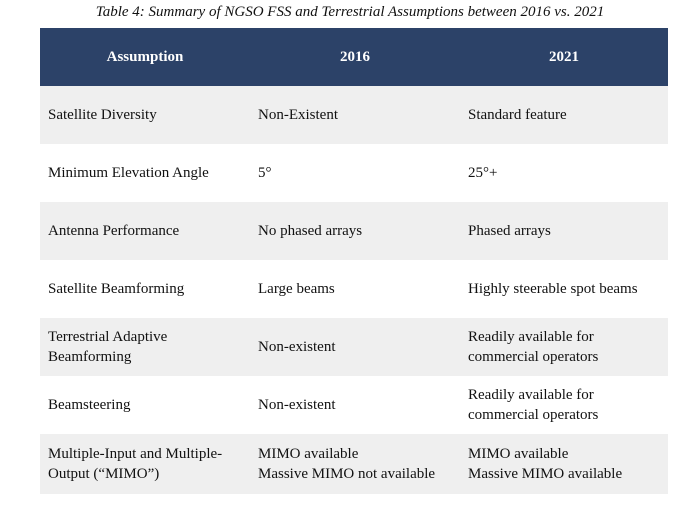 The image size is (700, 507). I want to click on cell-2016: Non-Existent, so click(298, 115).